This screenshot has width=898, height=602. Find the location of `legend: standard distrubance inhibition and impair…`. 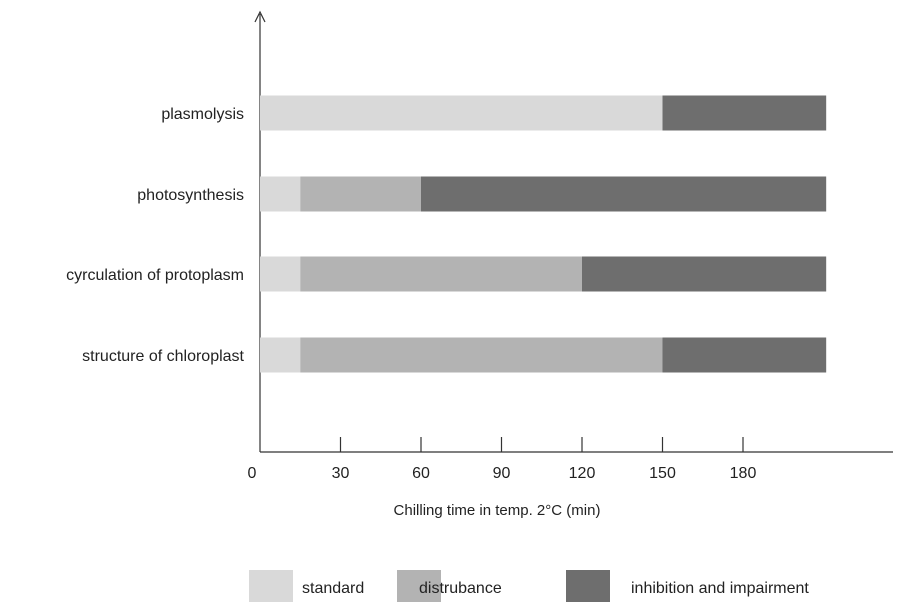

legend: standard distrubance inhibition and impair… is located at coordinates (529, 586).